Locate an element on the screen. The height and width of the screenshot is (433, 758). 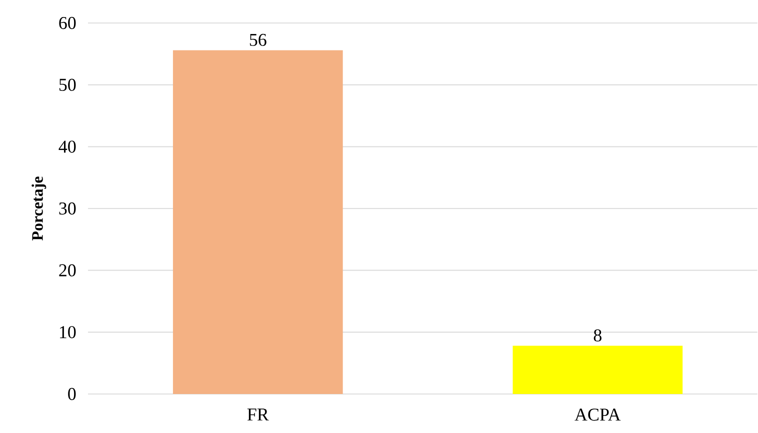
y-tick-label: 0 is located at coordinates (72, 394).